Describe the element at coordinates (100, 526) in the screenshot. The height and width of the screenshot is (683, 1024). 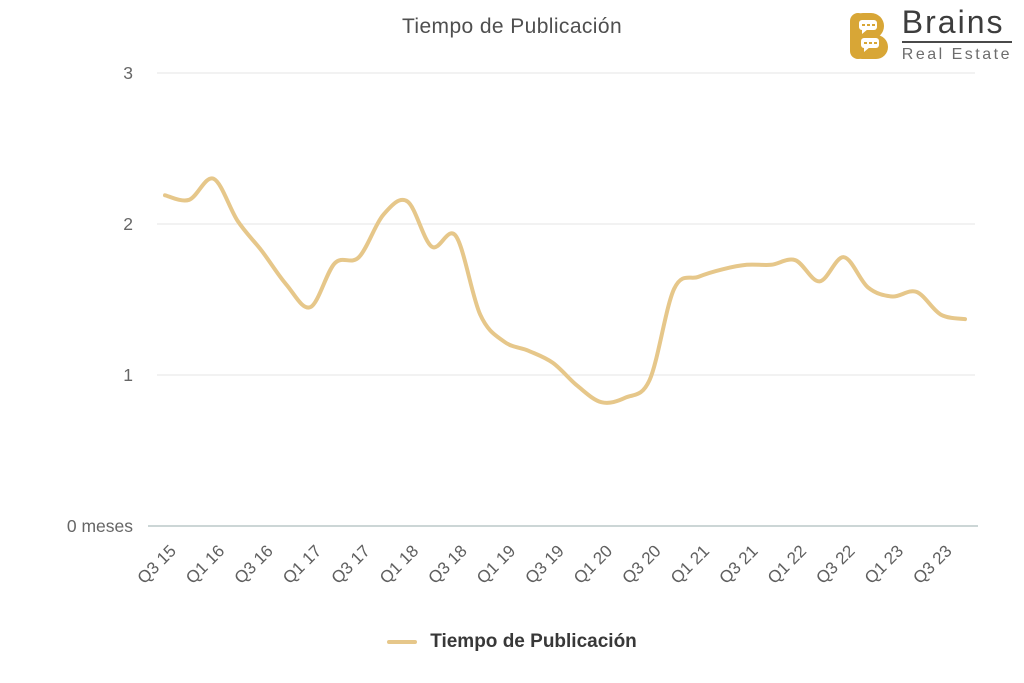
I see `y-tick-label: 0 meses` at that location.